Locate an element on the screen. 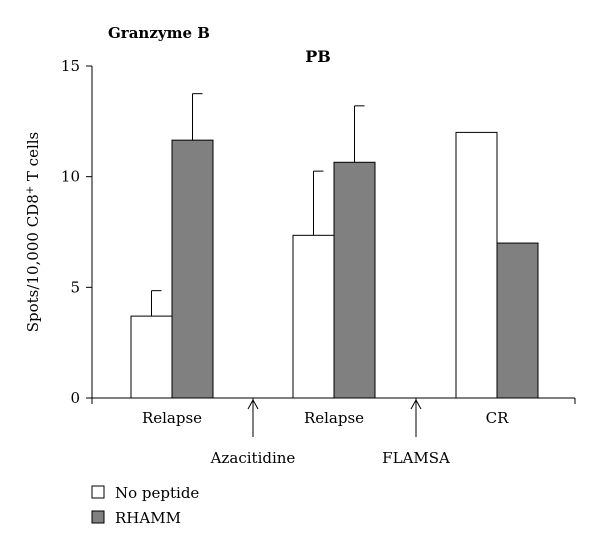 The height and width of the screenshot is (550, 600). y-axis-label-suffix: T cells is located at coordinates (33, 159).